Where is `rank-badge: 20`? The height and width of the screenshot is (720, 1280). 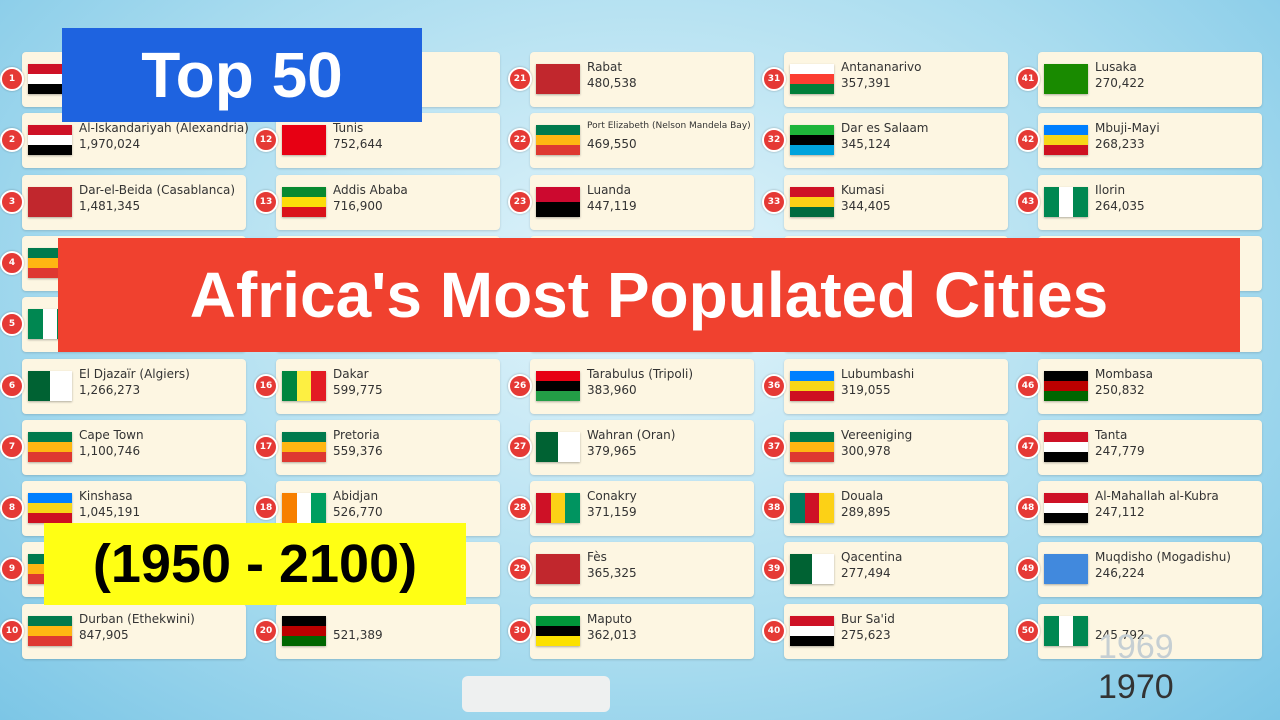 rank-badge: 20 is located at coordinates (266, 630).